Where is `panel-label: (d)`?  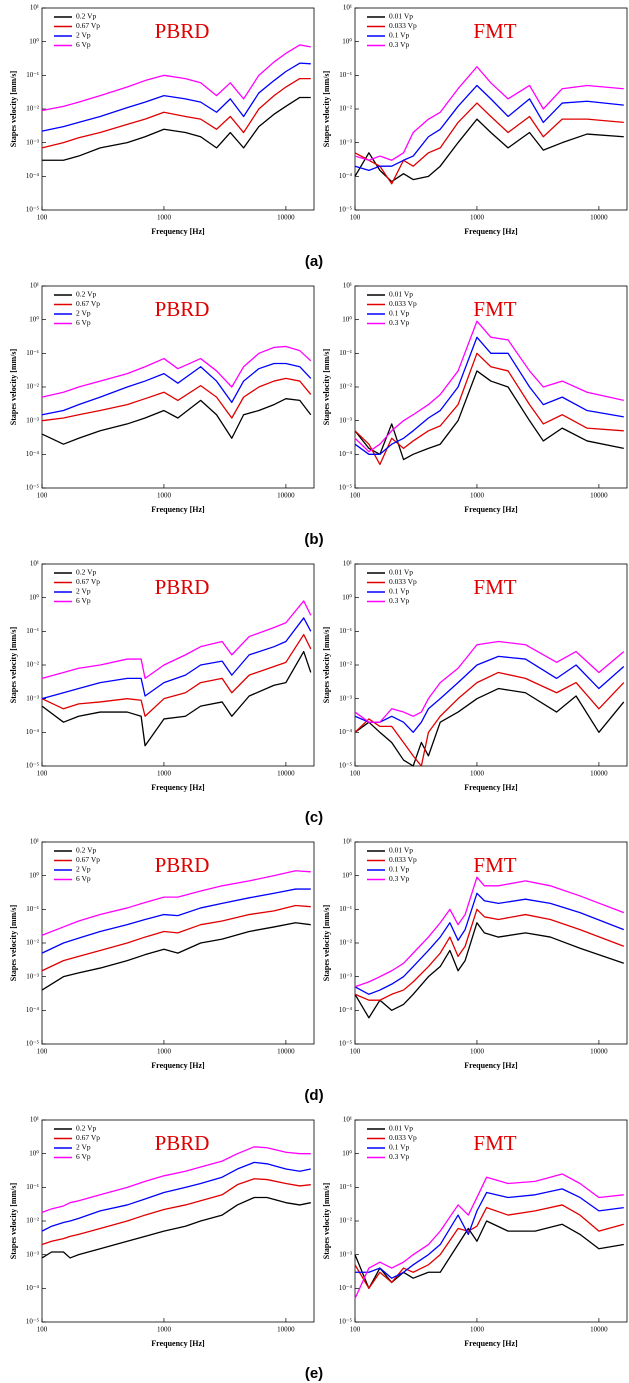
panel-label: (d) is located at coordinates (313, 1095).